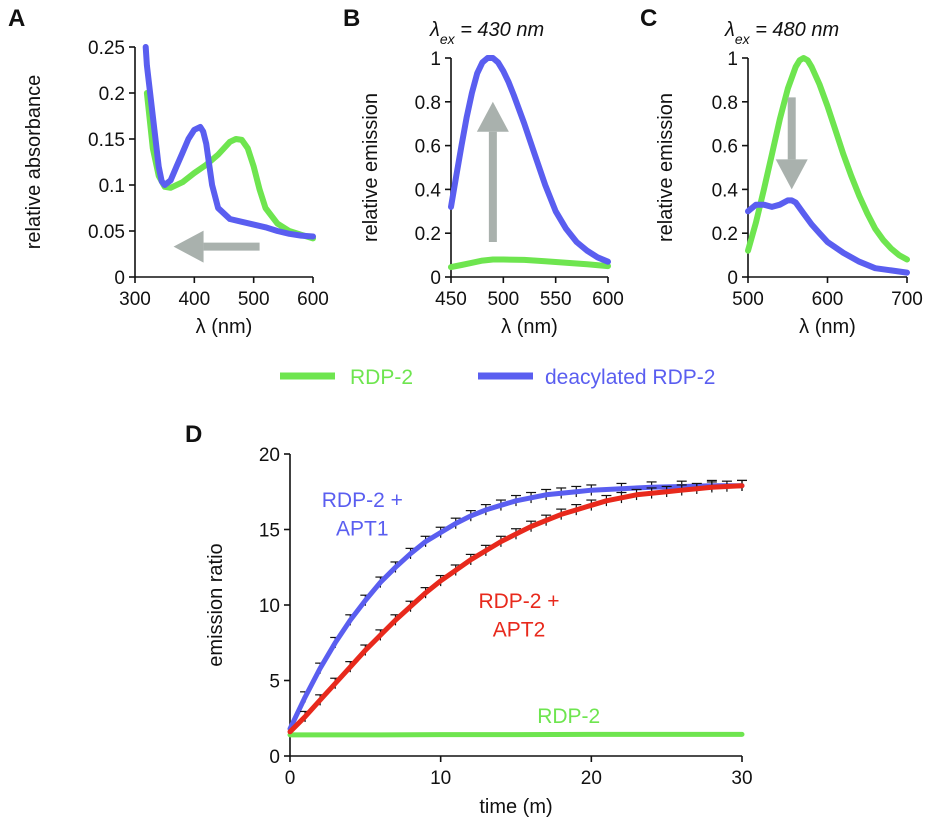 The width and height of the screenshot is (933, 830). I want to click on x-tick-label: 300, so click(135, 299).